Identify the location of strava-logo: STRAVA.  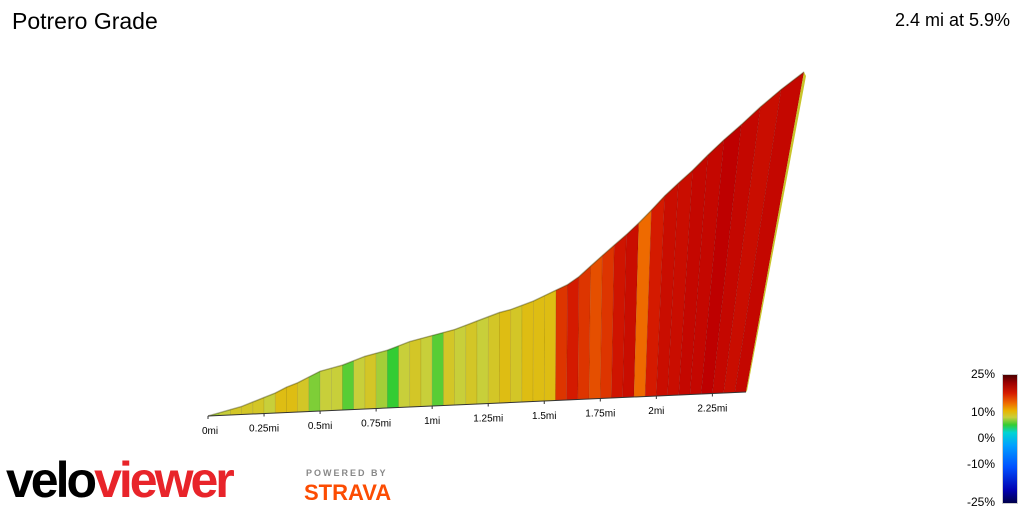
(348, 492).